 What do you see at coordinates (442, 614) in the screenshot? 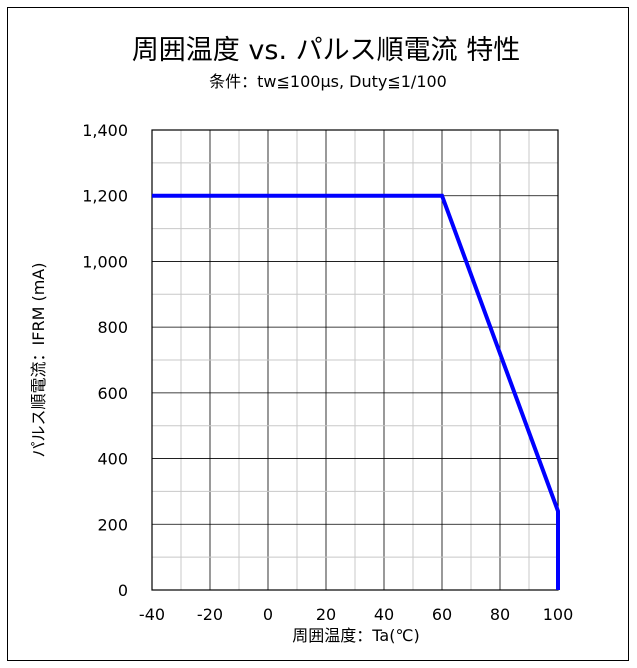
I see `x-tick-label: 60` at bounding box center [442, 614].